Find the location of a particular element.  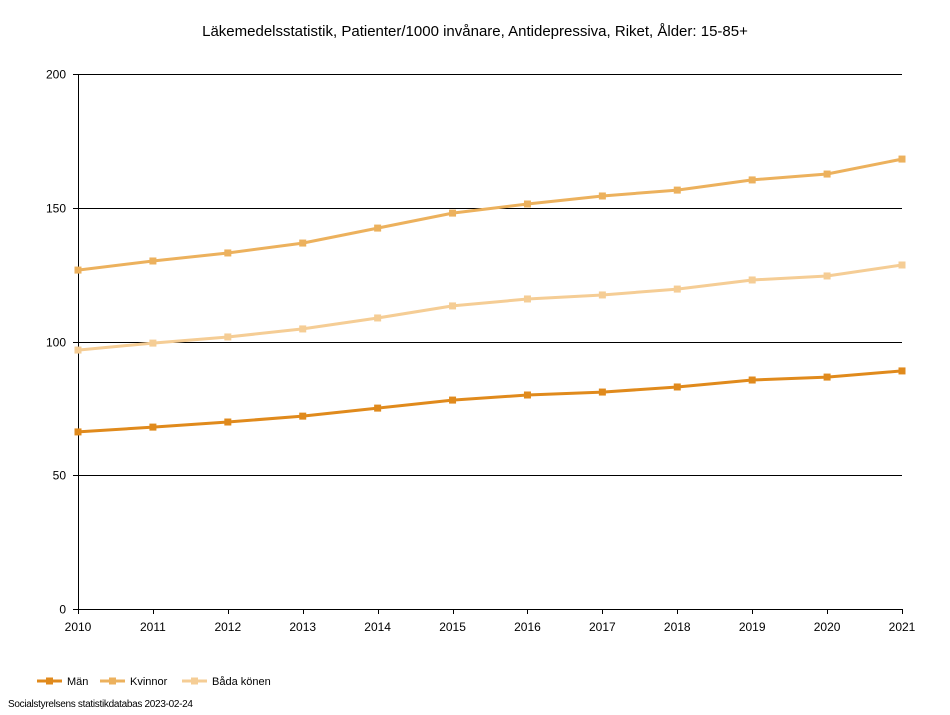

x-tick-label: 2020 is located at coordinates (827, 627).